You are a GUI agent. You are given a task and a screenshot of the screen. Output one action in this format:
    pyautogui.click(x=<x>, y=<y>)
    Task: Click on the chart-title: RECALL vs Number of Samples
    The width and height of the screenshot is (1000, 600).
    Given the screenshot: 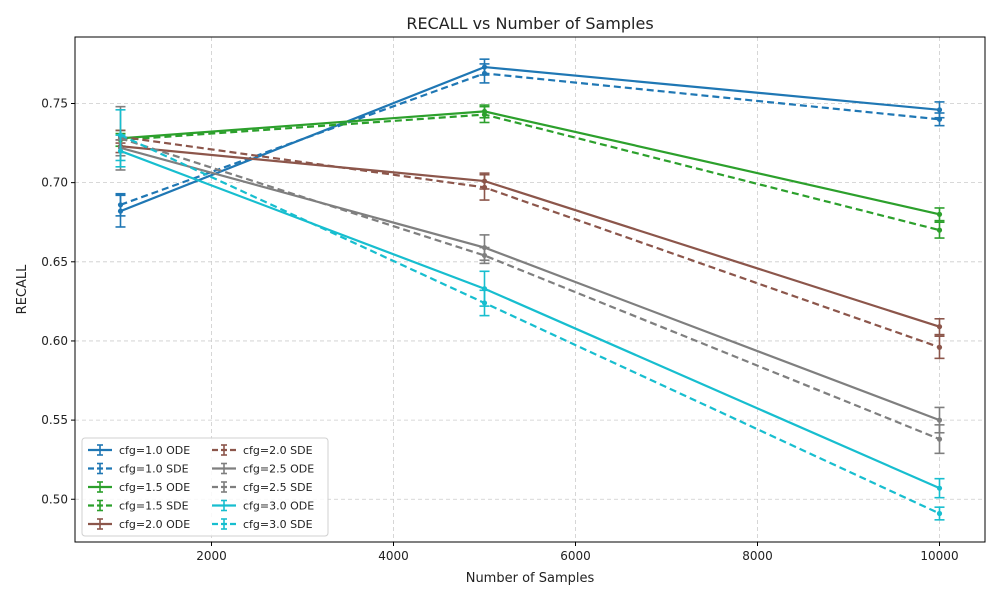 What is the action you would take?
    pyautogui.click(x=529, y=23)
    